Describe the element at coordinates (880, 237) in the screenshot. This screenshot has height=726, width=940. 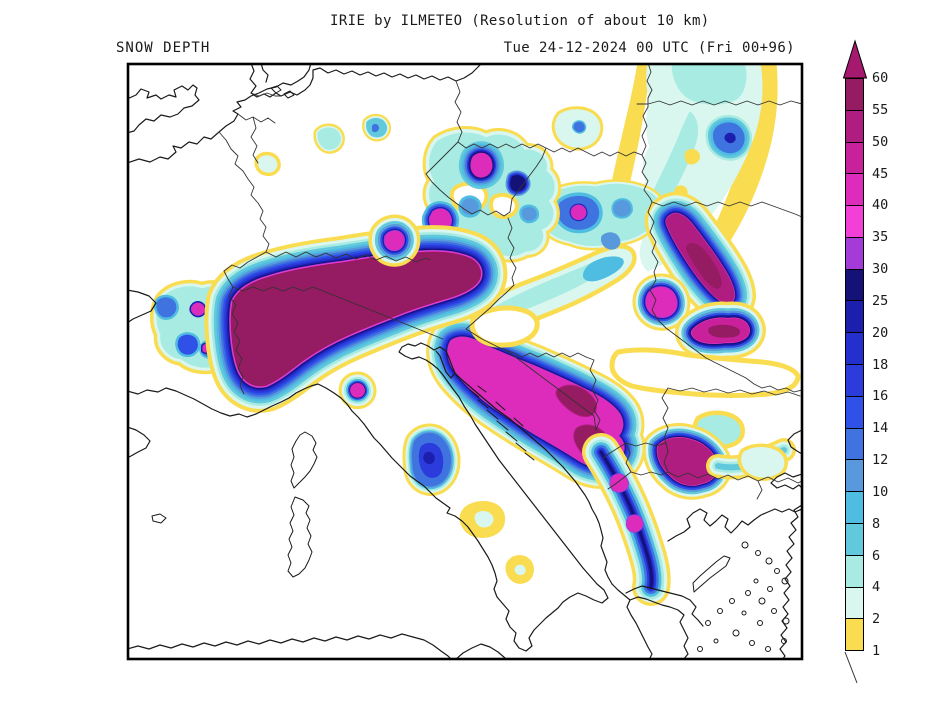
I see `legend-tick-35: 35` at that location.